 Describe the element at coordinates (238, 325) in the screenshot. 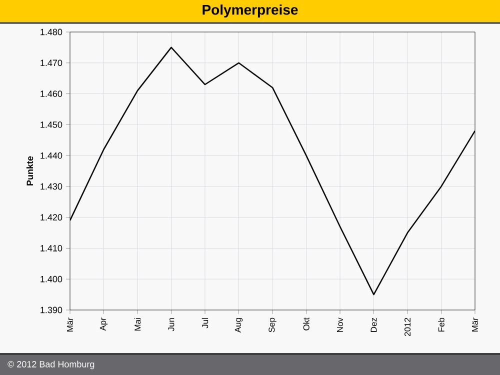

I see `x-tick-label: Aug` at that location.